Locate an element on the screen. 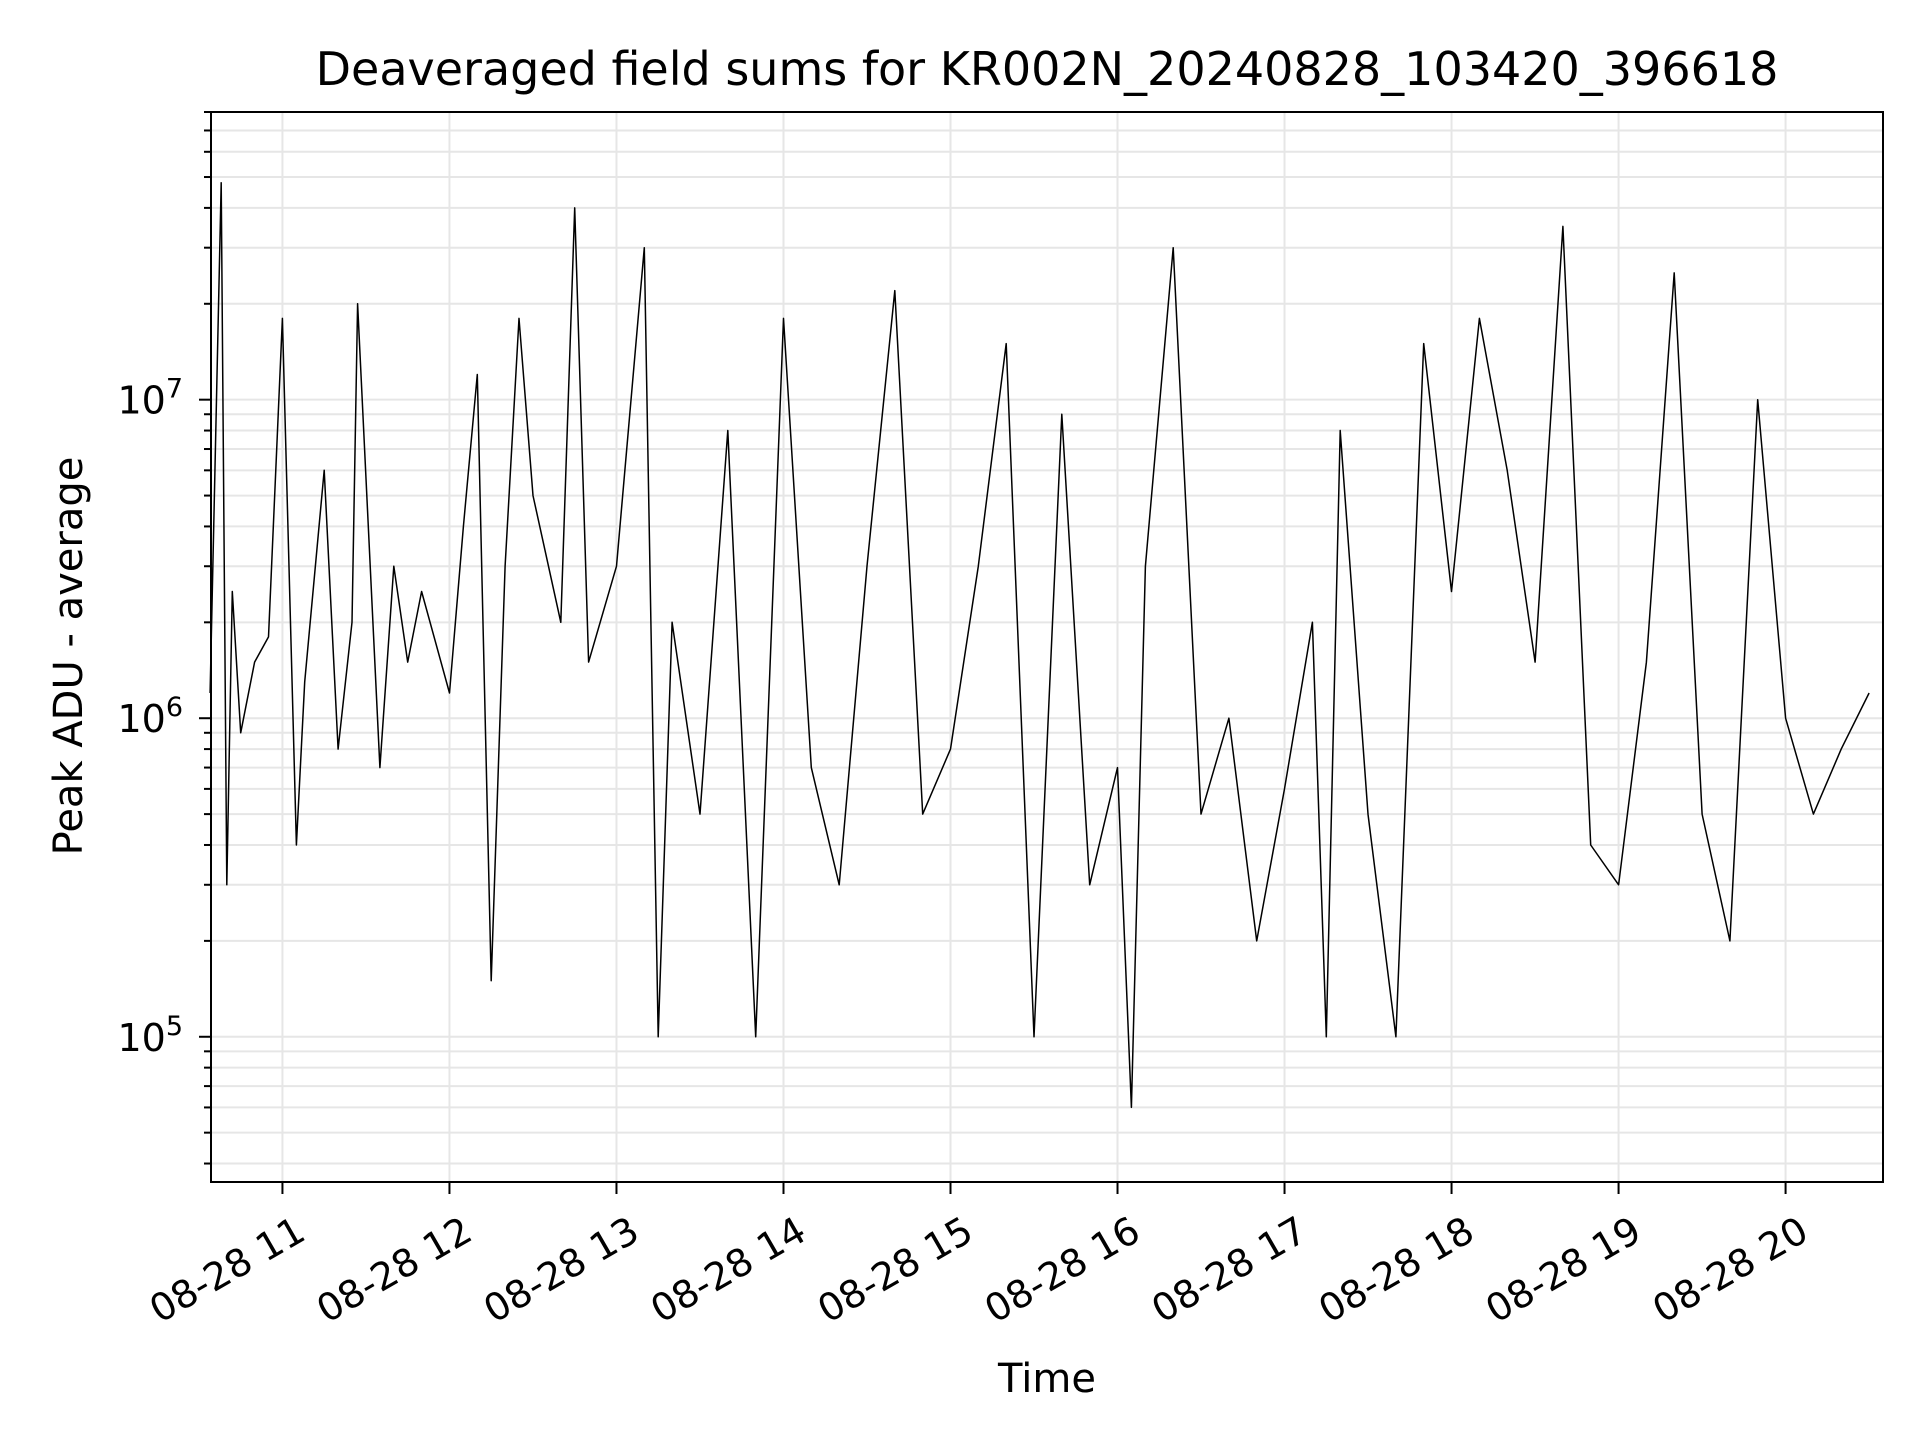 This screenshot has width=1920, height=1445. y-tick-label-exponent: 7 is located at coordinates (174, 389).